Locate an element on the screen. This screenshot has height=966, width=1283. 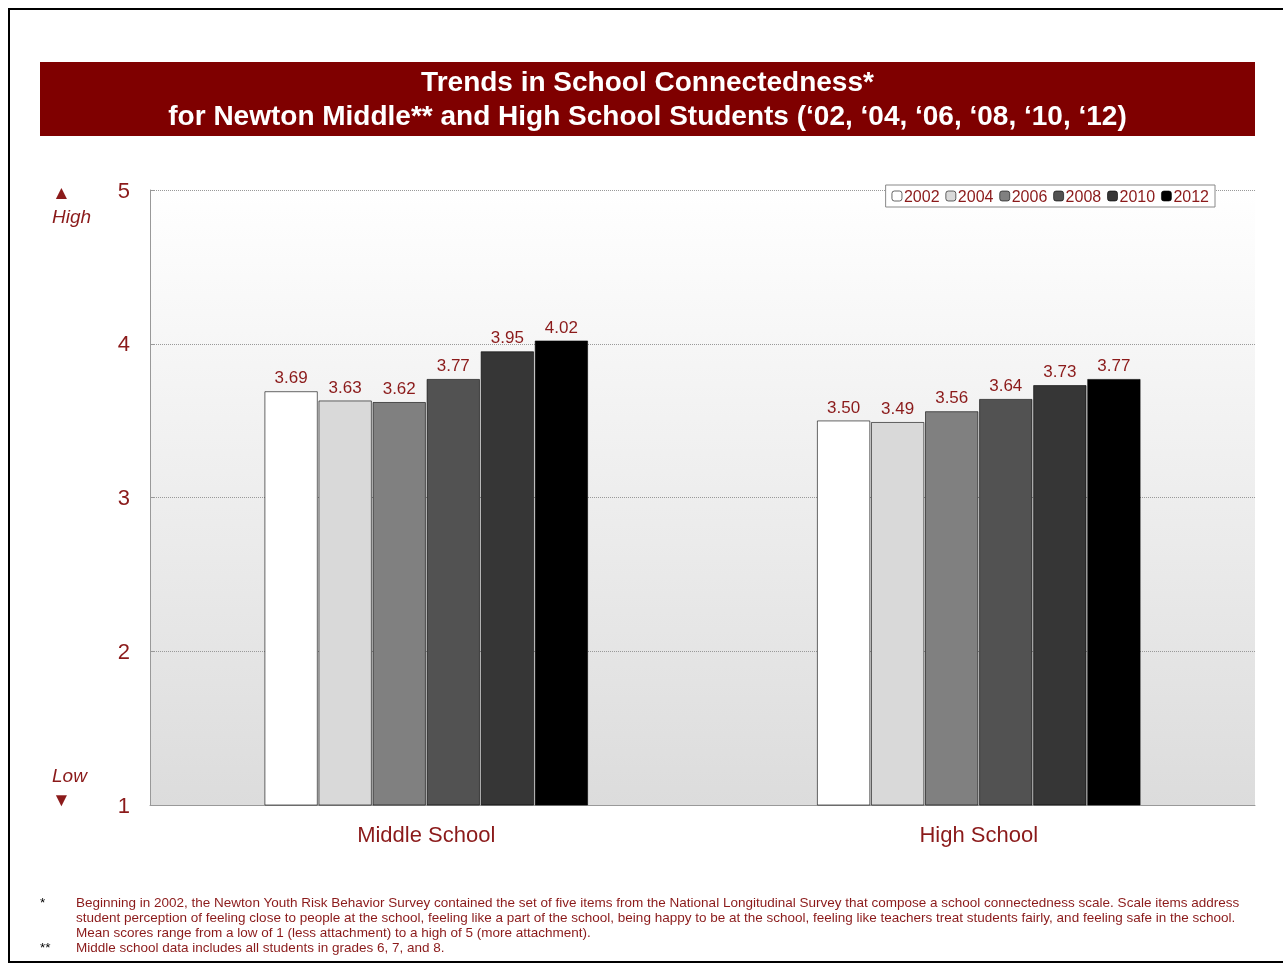
text: 3.56 is located at coordinates (952, 398).